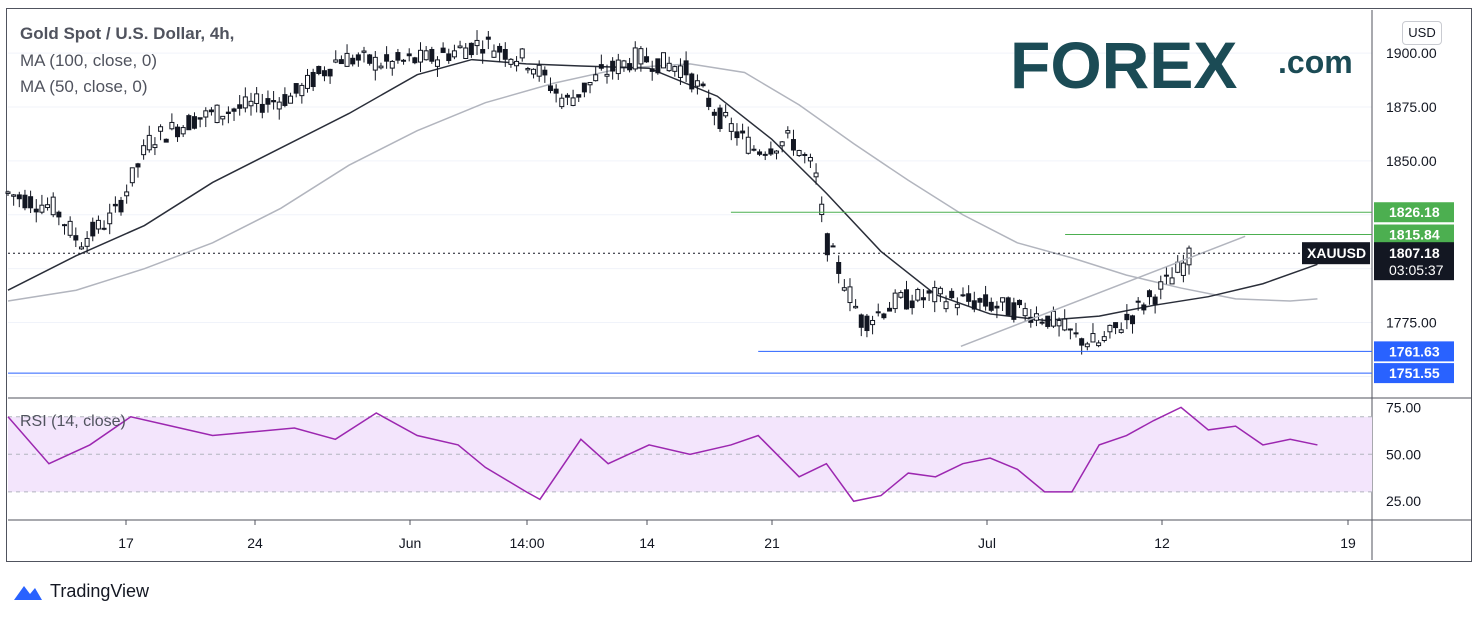 Image resolution: width=1478 pixels, height=619 pixels. I want to click on legend-title: Gold Spot / U.S. Dollar, 4h,, so click(127, 33).